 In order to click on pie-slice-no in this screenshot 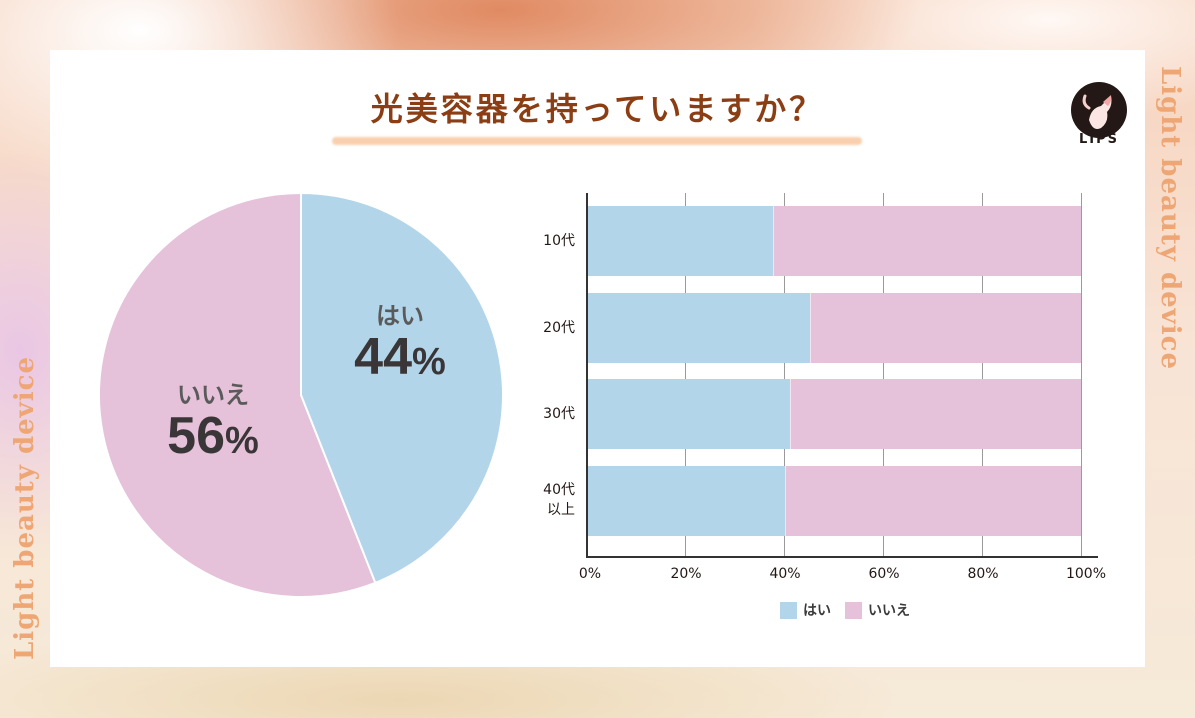, I will do `click(237, 394)`.